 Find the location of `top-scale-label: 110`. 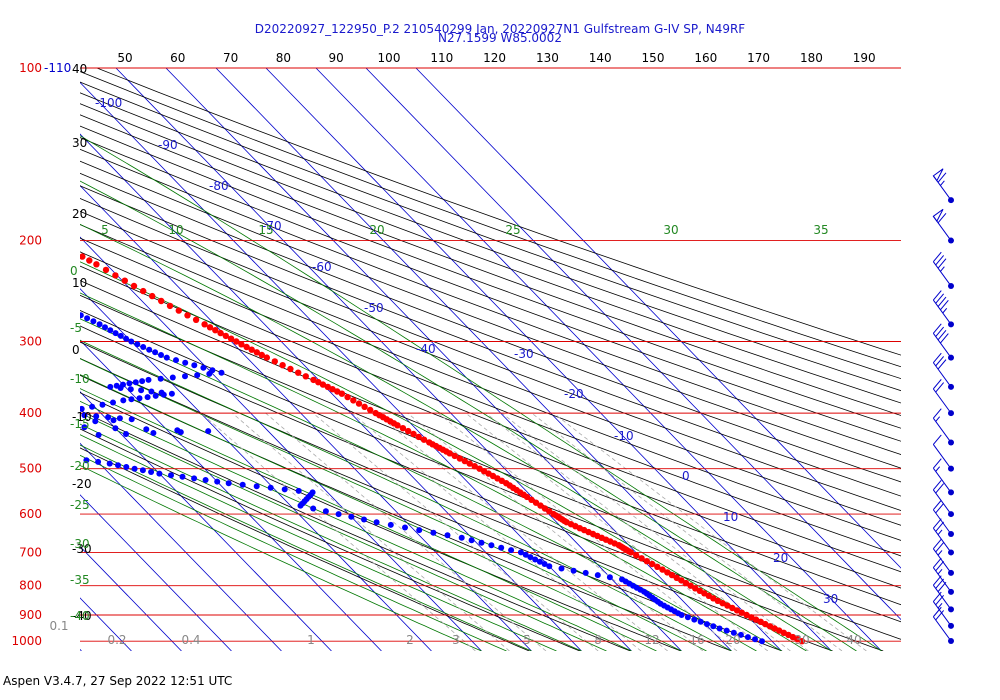

top-scale-label: 110 is located at coordinates (441, 58).